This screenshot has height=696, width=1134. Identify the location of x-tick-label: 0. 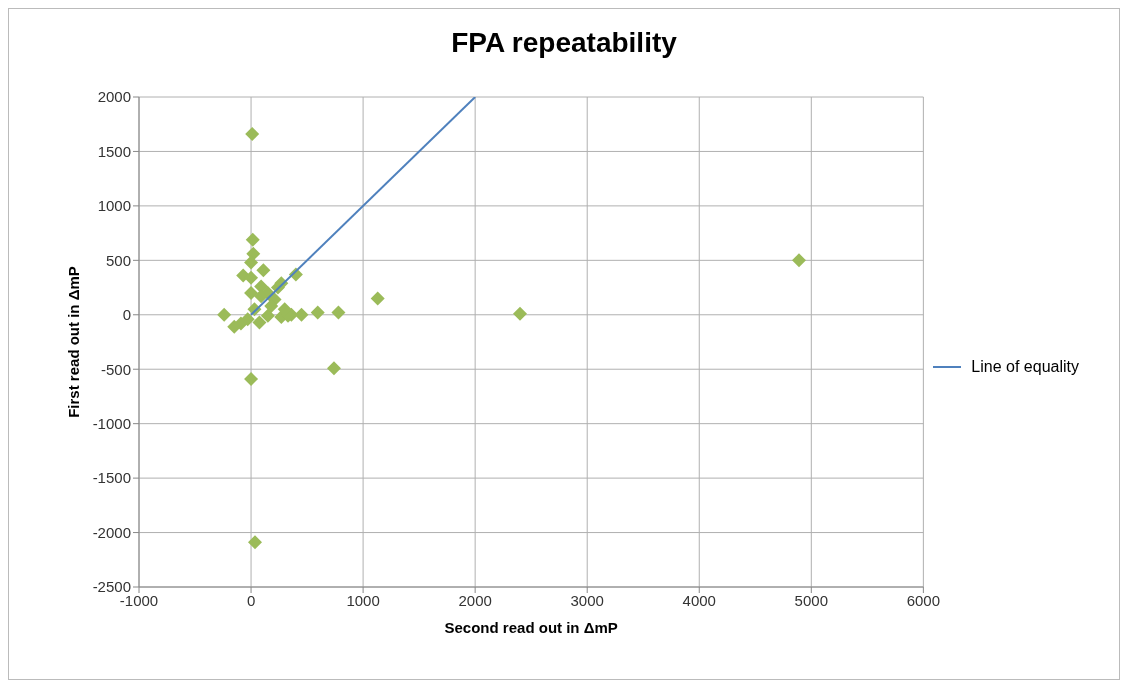
(251, 600).